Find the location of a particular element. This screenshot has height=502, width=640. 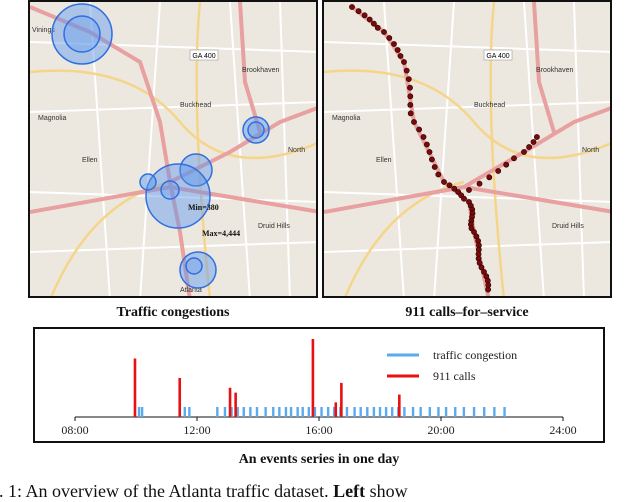

traffic-bars is located at coordinates (321, 412).